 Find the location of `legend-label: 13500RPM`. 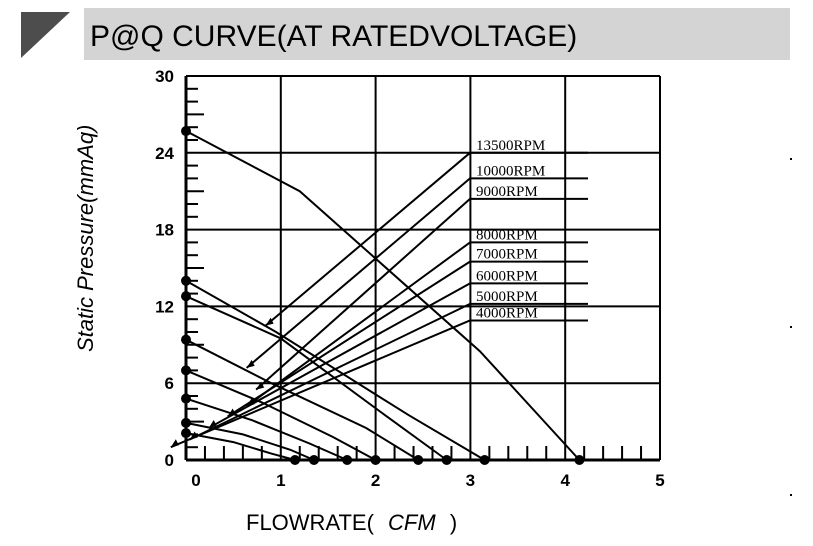

legend-label: 13500RPM is located at coordinates (510, 146).